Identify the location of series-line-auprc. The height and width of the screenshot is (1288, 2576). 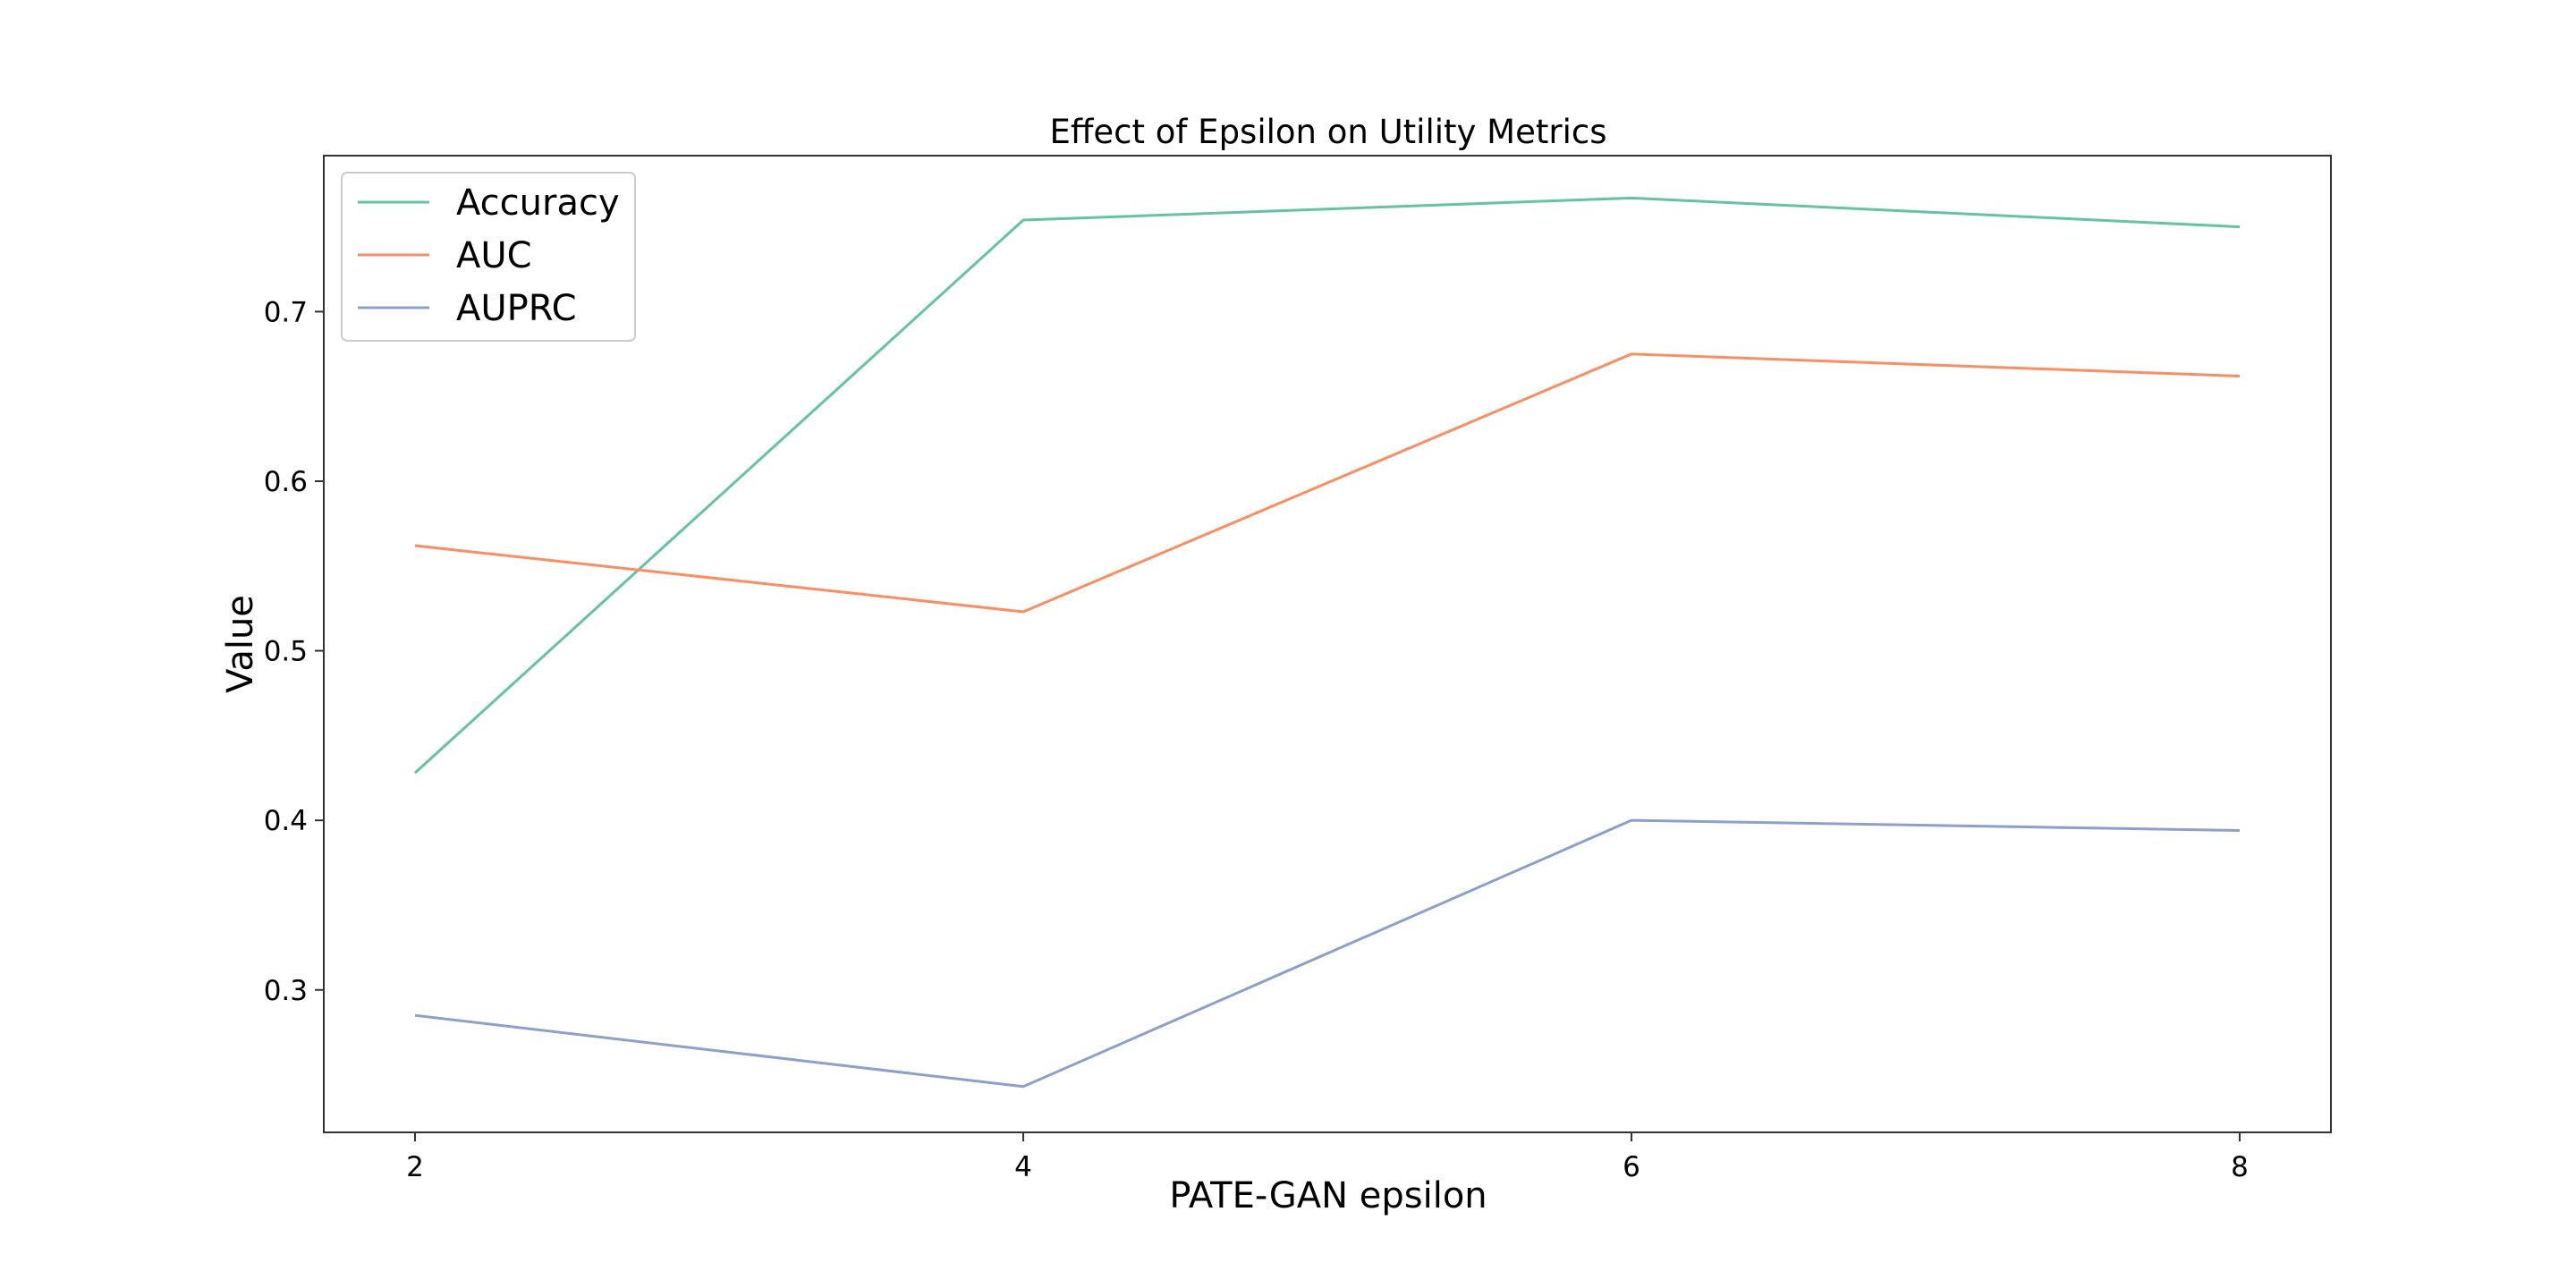
(1327, 953).